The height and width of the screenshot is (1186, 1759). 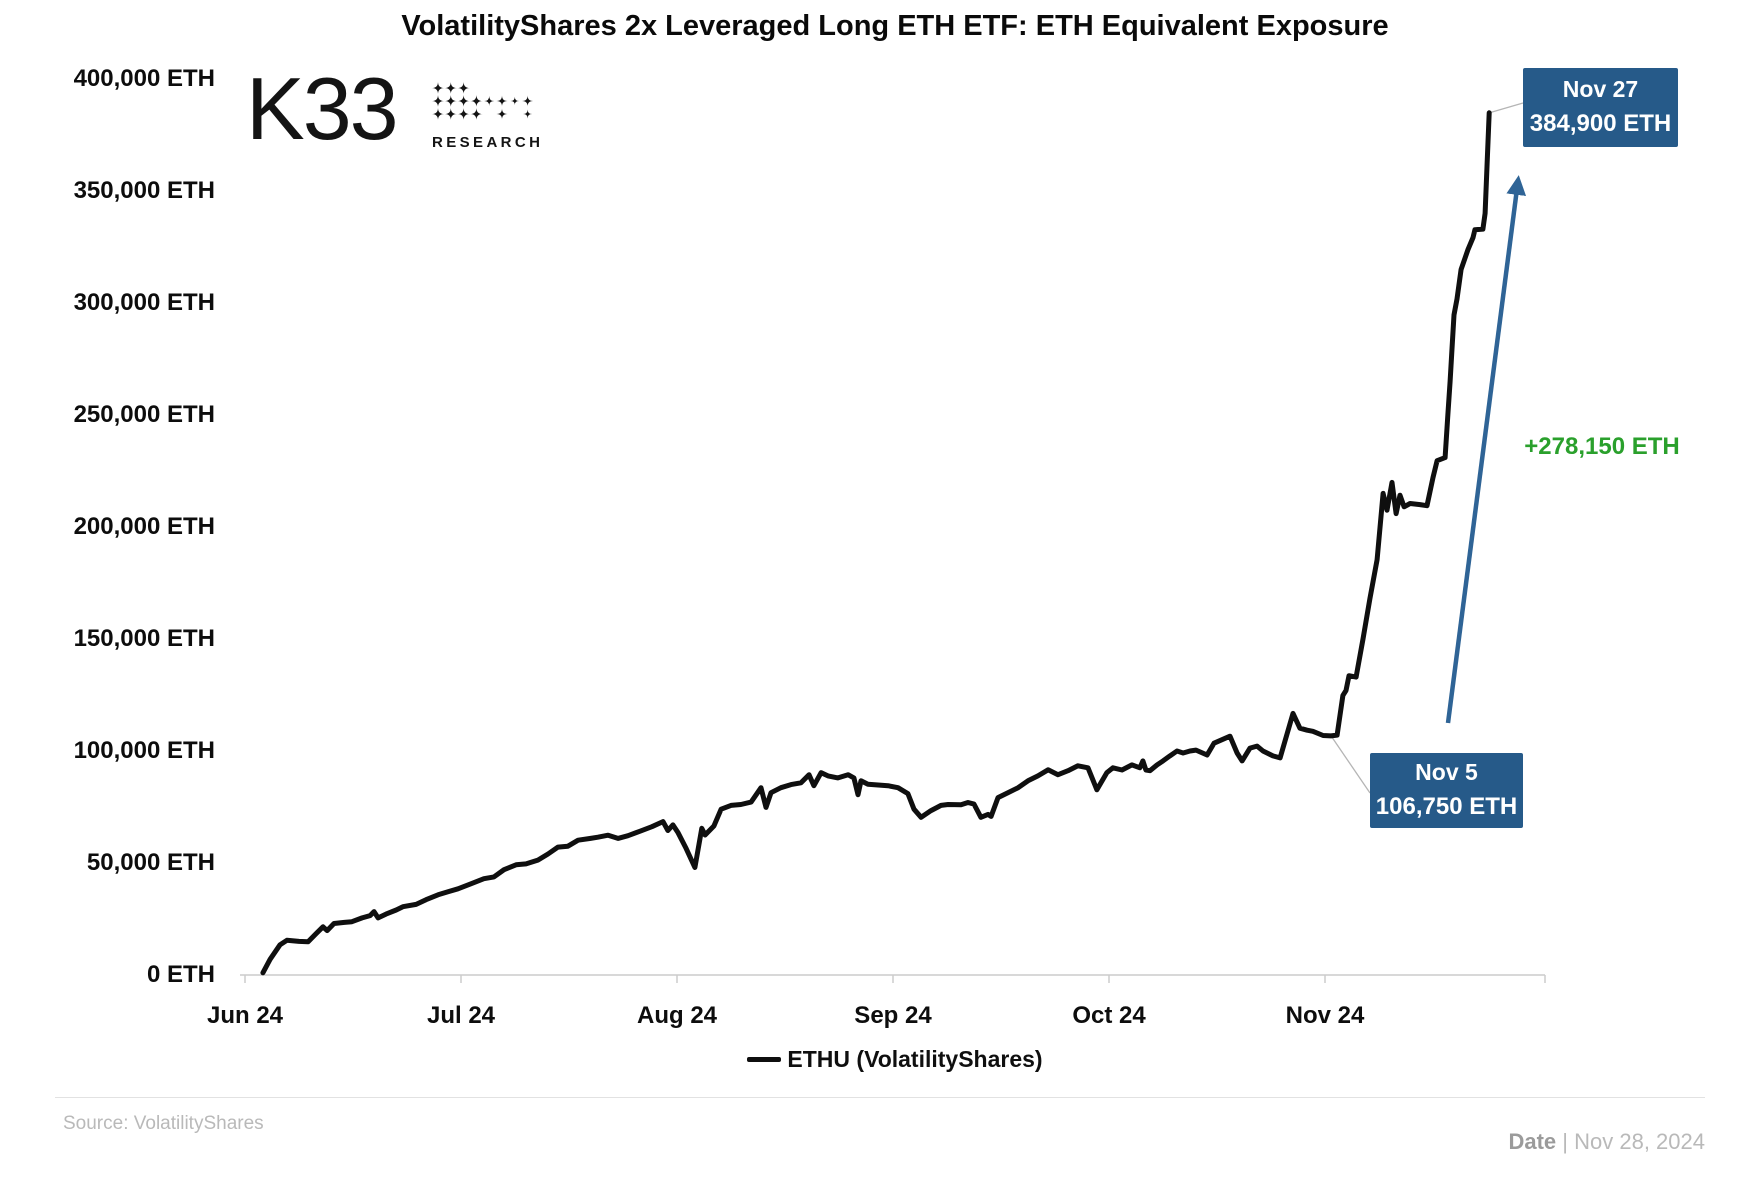 What do you see at coordinates (461, 1015) in the screenshot?
I see `x-axis-label: Jul 24` at bounding box center [461, 1015].